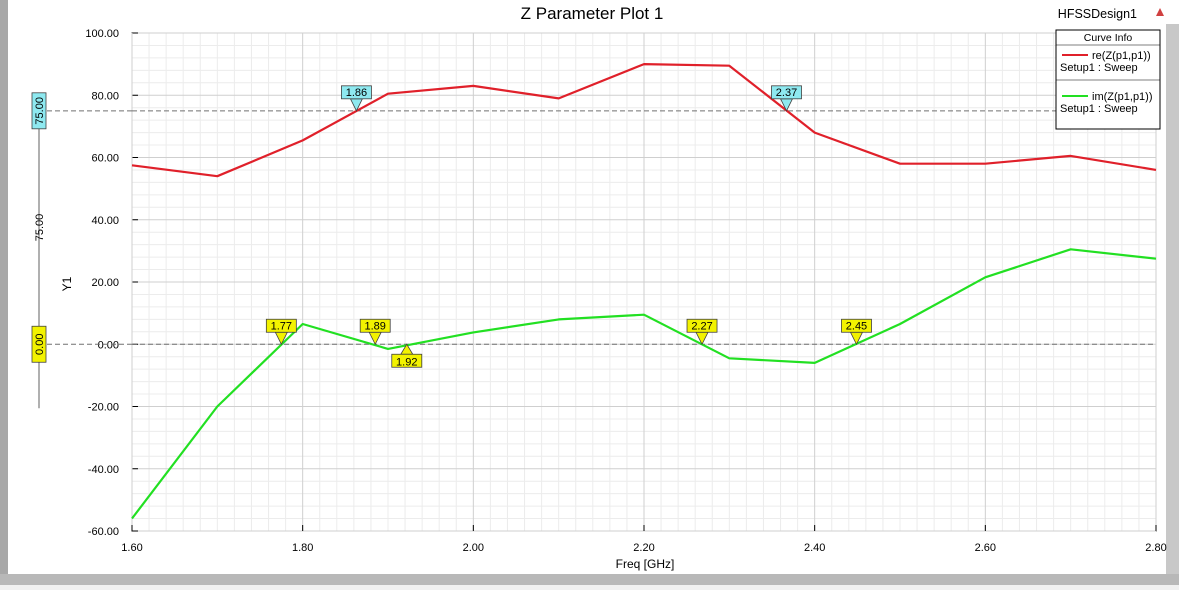 The width and height of the screenshot is (1179, 590). What do you see at coordinates (103, 470) in the screenshot?
I see `y-tick-label: -40.00` at bounding box center [103, 470].